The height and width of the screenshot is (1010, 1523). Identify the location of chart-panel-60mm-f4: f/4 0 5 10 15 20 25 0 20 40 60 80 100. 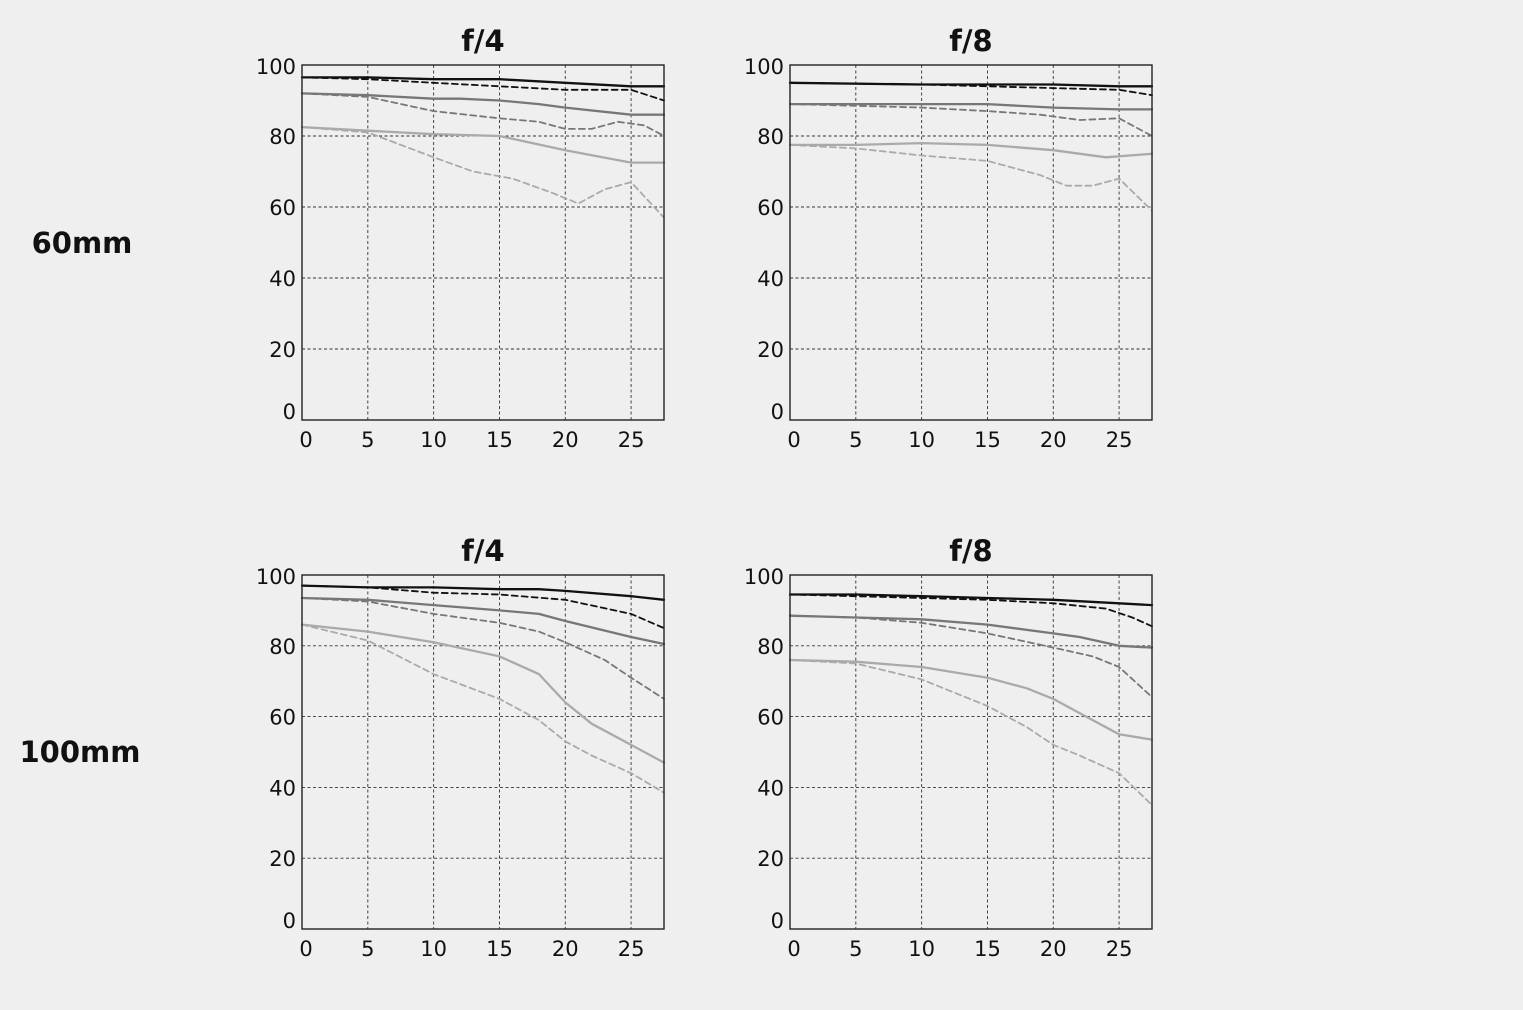
(461, 238).